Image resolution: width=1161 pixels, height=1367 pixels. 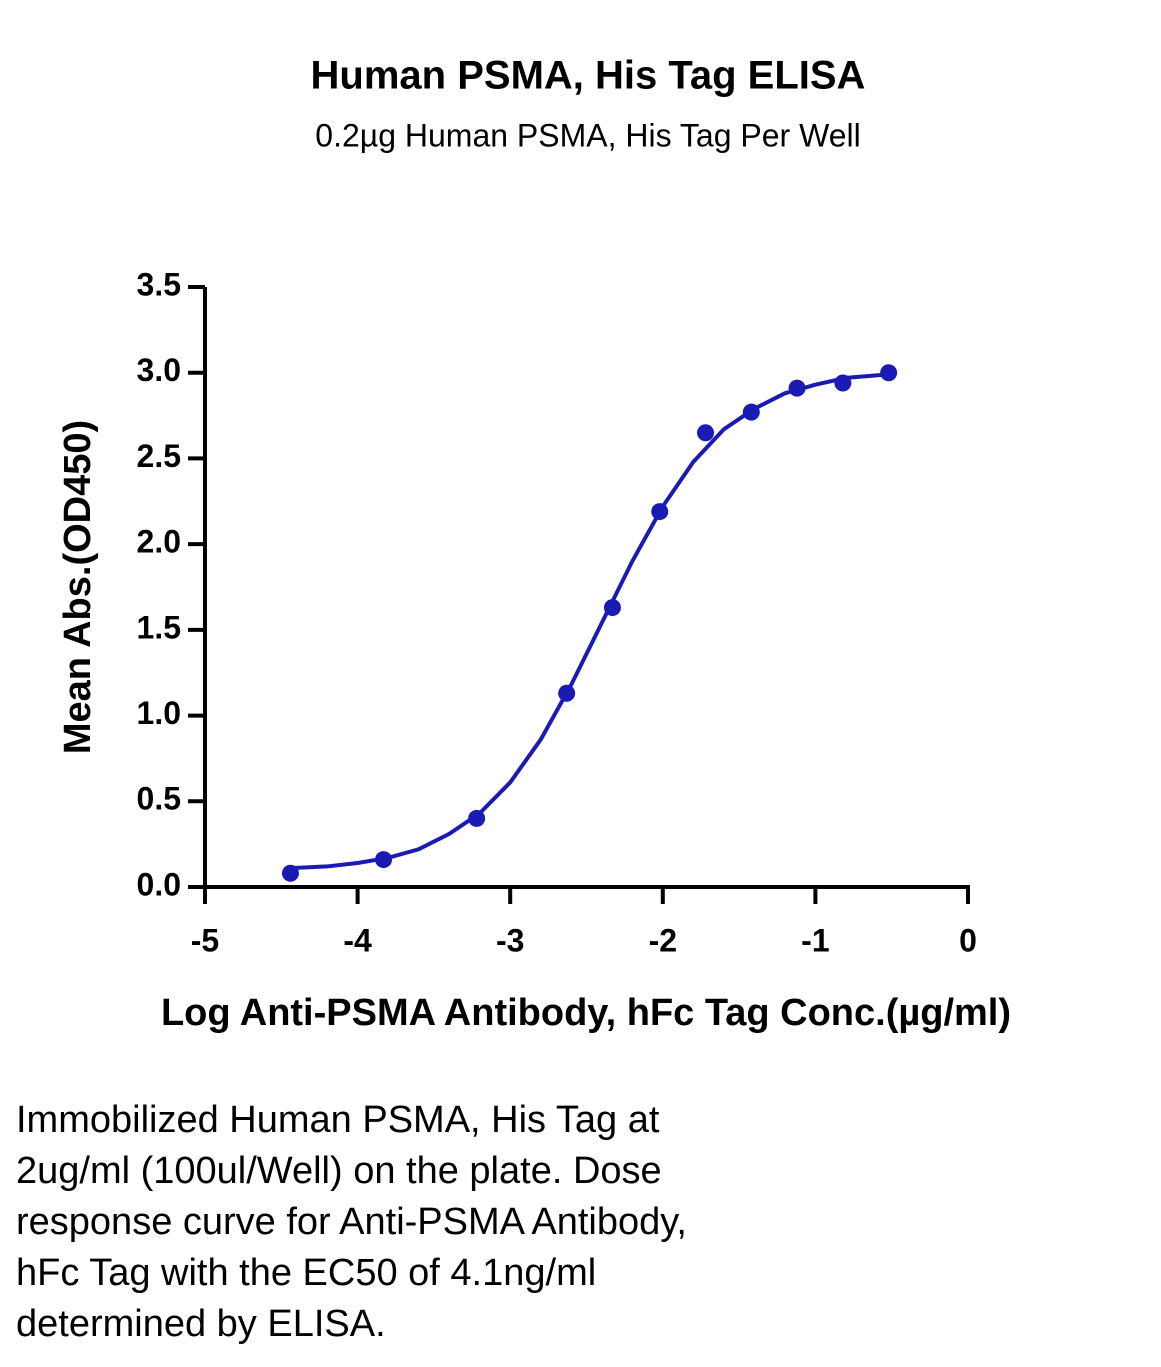 What do you see at coordinates (306, 1273) in the screenshot?
I see `caption-line: hFc Tag with the EC50 of 4.1ng/ml` at bounding box center [306, 1273].